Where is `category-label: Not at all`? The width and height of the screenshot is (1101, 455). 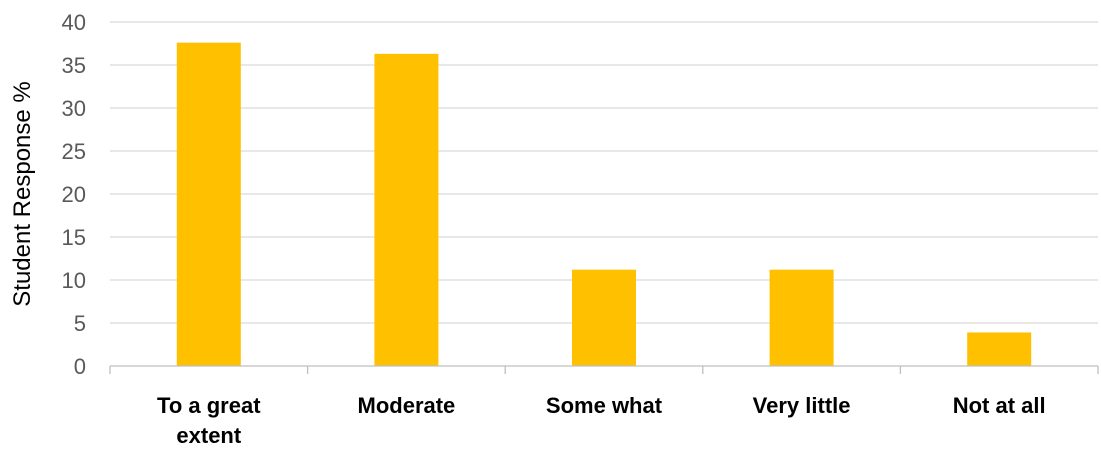 category-label: Not at all is located at coordinates (999, 405).